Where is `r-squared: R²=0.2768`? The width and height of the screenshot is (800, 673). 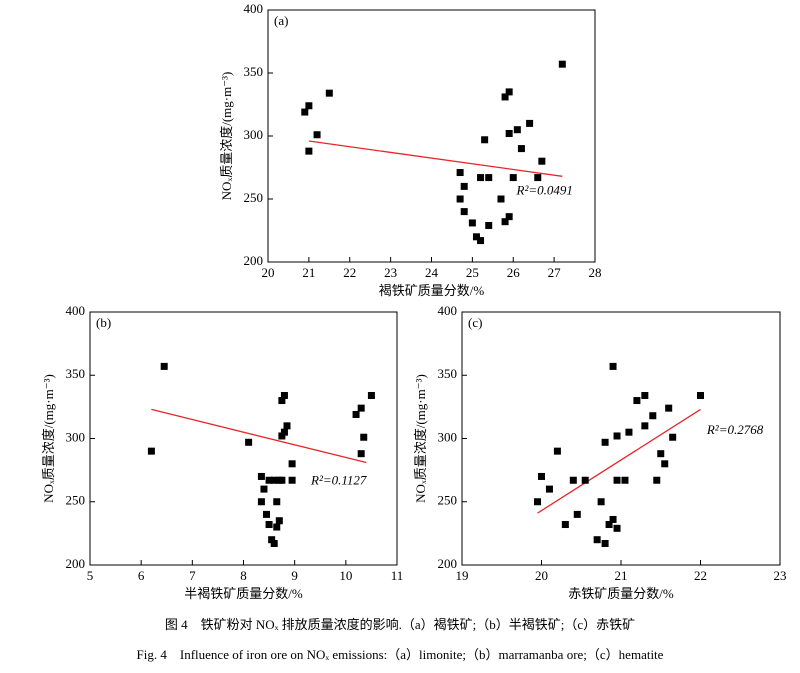
r-squared: R²=0.2768 is located at coordinates (735, 429).